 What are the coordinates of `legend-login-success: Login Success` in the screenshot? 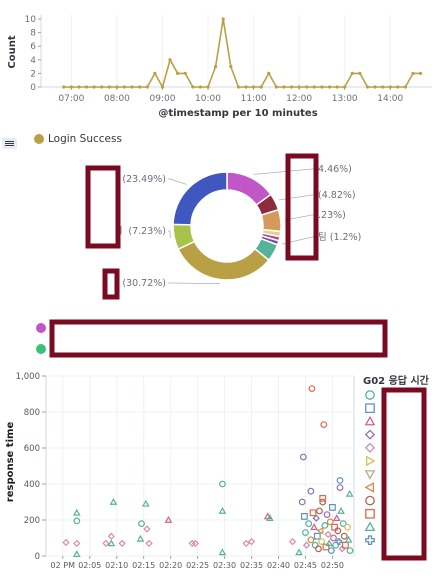 It's located at (78, 139).